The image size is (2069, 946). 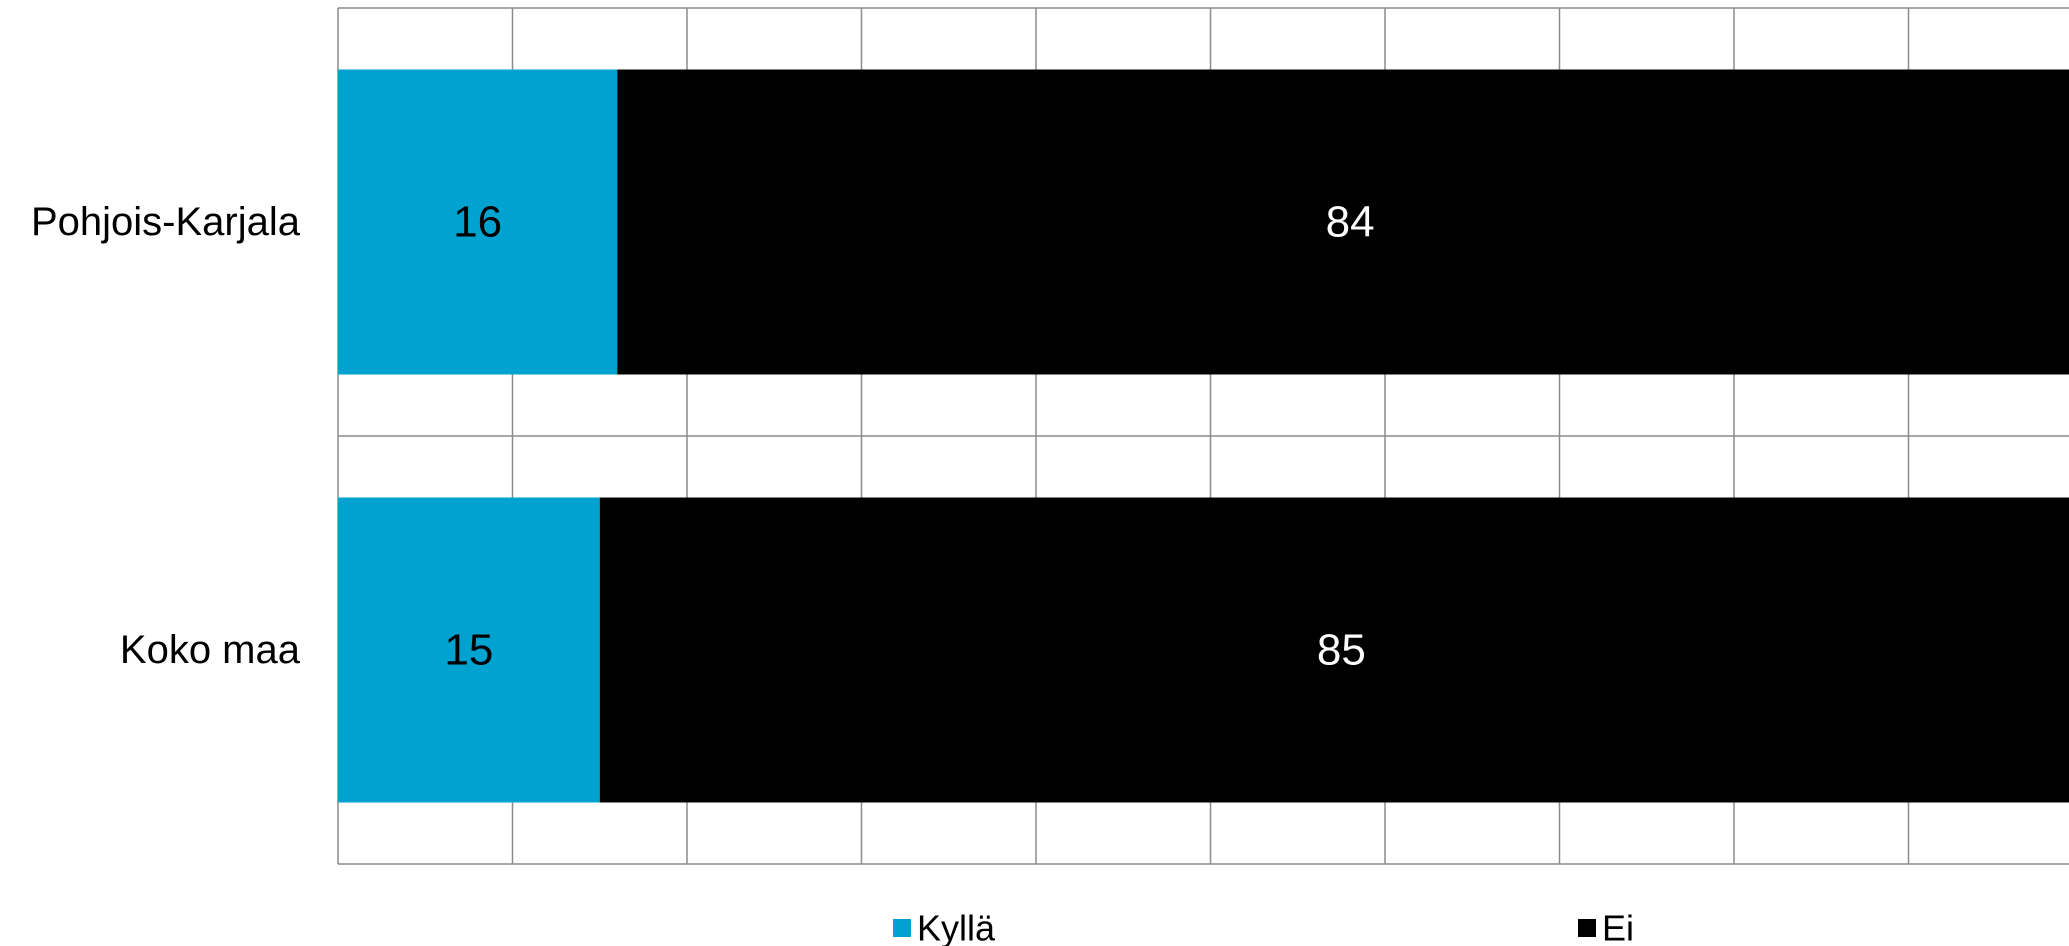 What do you see at coordinates (1341, 650) in the screenshot?
I see `data-label: 85` at bounding box center [1341, 650].